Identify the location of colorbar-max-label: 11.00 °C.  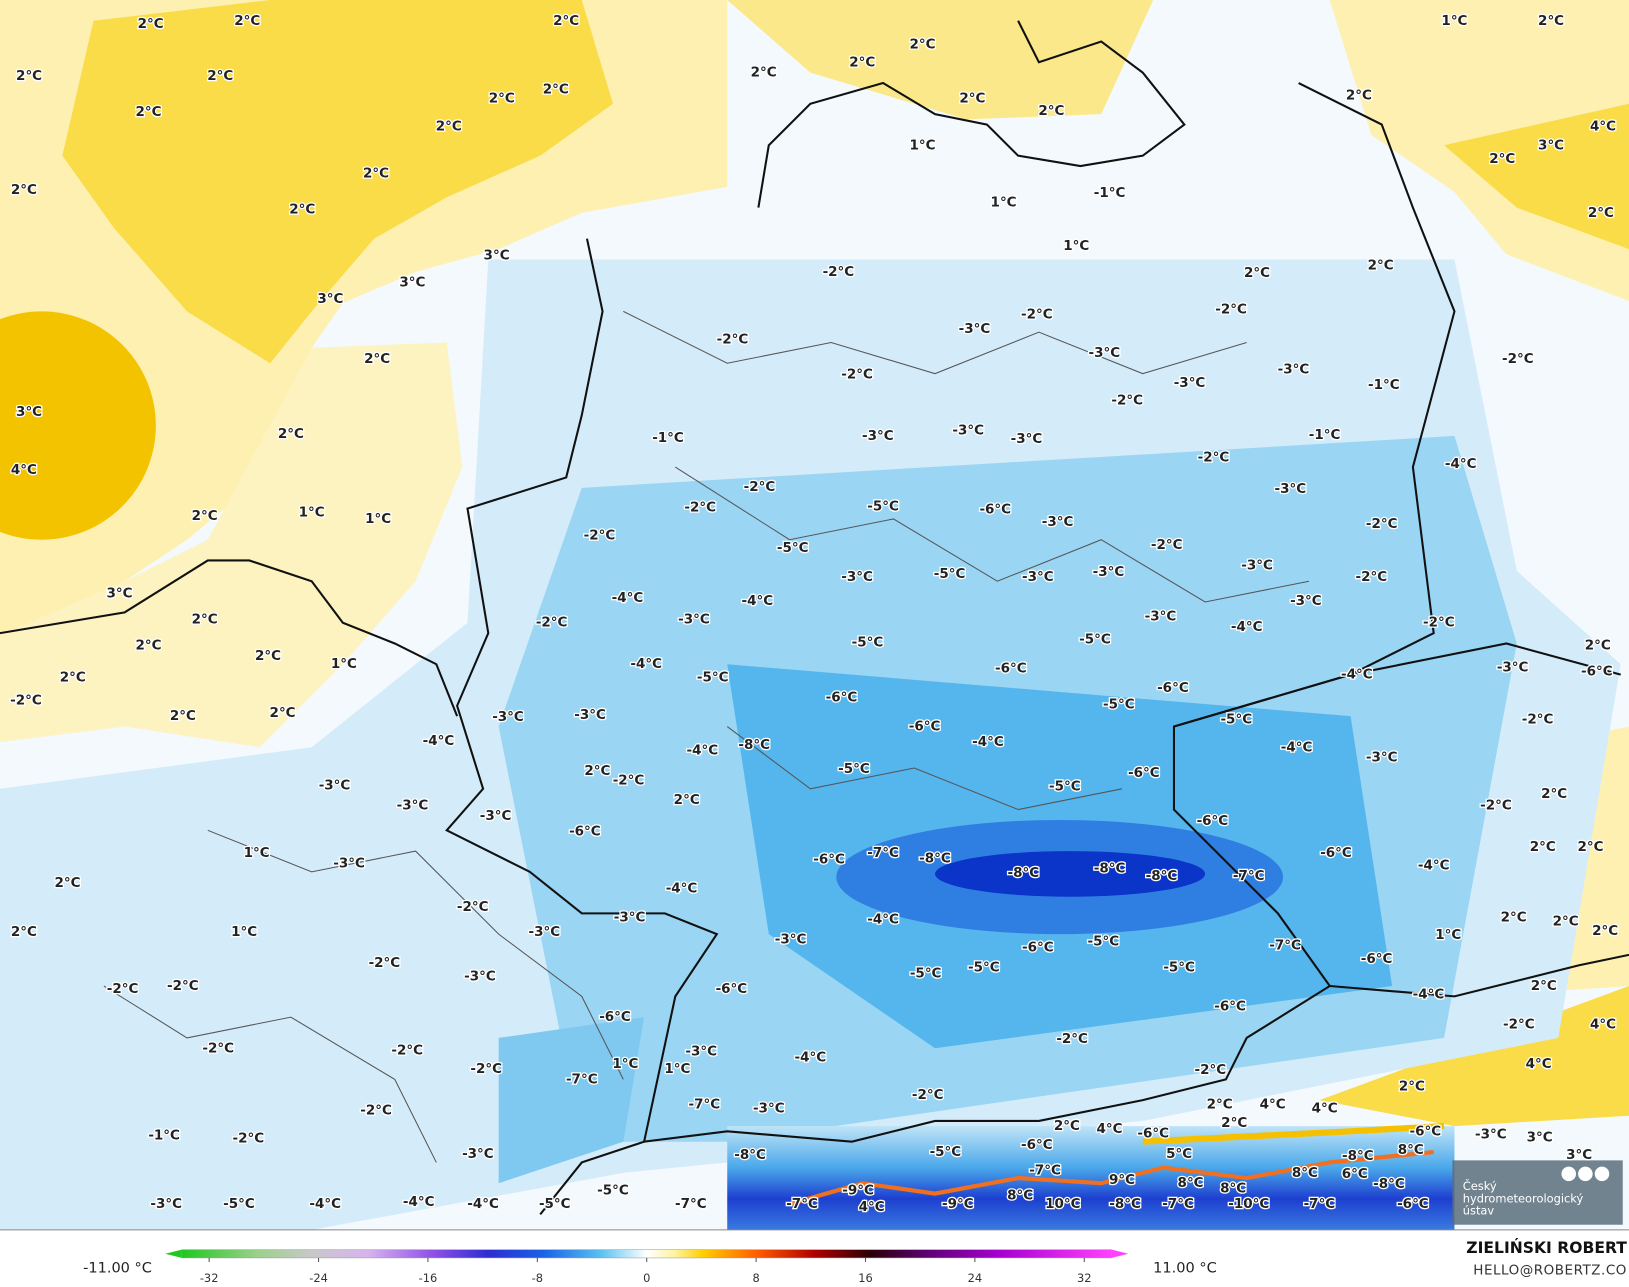
(1185, 1268).